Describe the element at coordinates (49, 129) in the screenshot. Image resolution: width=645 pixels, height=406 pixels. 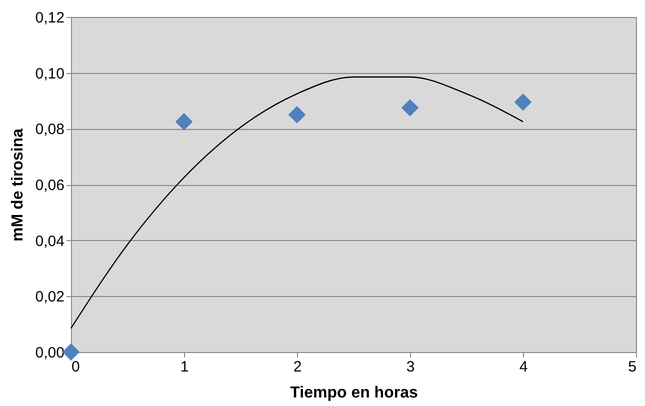
I see `y-tick-label: 0,08` at that location.